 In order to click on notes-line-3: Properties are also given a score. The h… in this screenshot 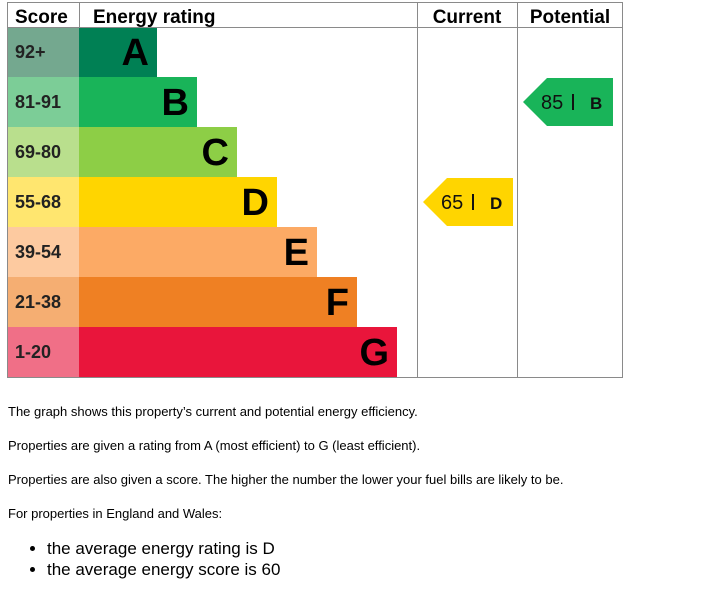, I will do `click(286, 479)`.